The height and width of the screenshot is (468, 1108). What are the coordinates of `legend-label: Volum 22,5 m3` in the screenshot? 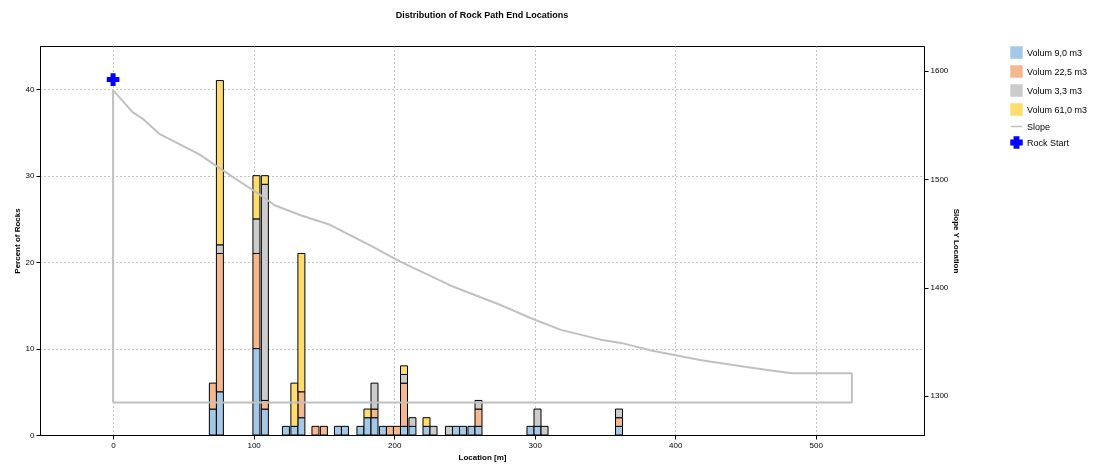 It's located at (1057, 71).